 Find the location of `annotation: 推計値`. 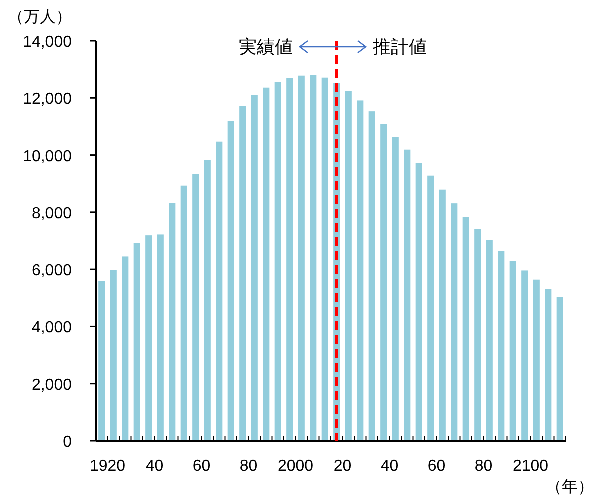

annotation: 推計値 is located at coordinates (400, 47).